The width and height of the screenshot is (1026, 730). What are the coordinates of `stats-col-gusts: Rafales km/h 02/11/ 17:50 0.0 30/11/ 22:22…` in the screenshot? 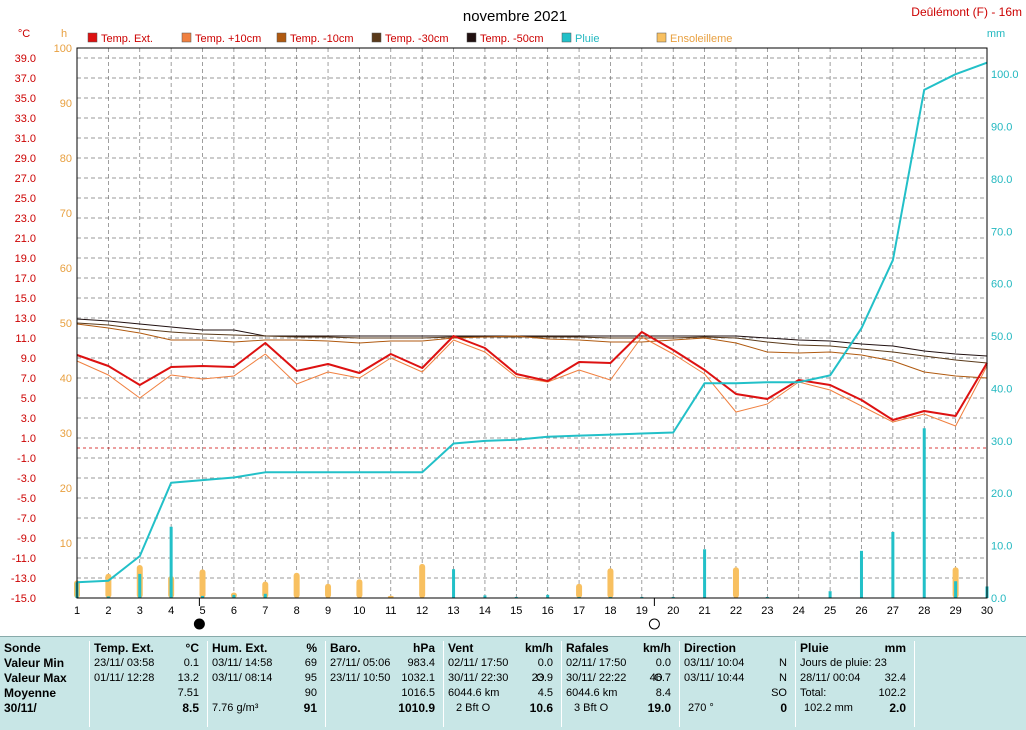 It's located at (620, 684).